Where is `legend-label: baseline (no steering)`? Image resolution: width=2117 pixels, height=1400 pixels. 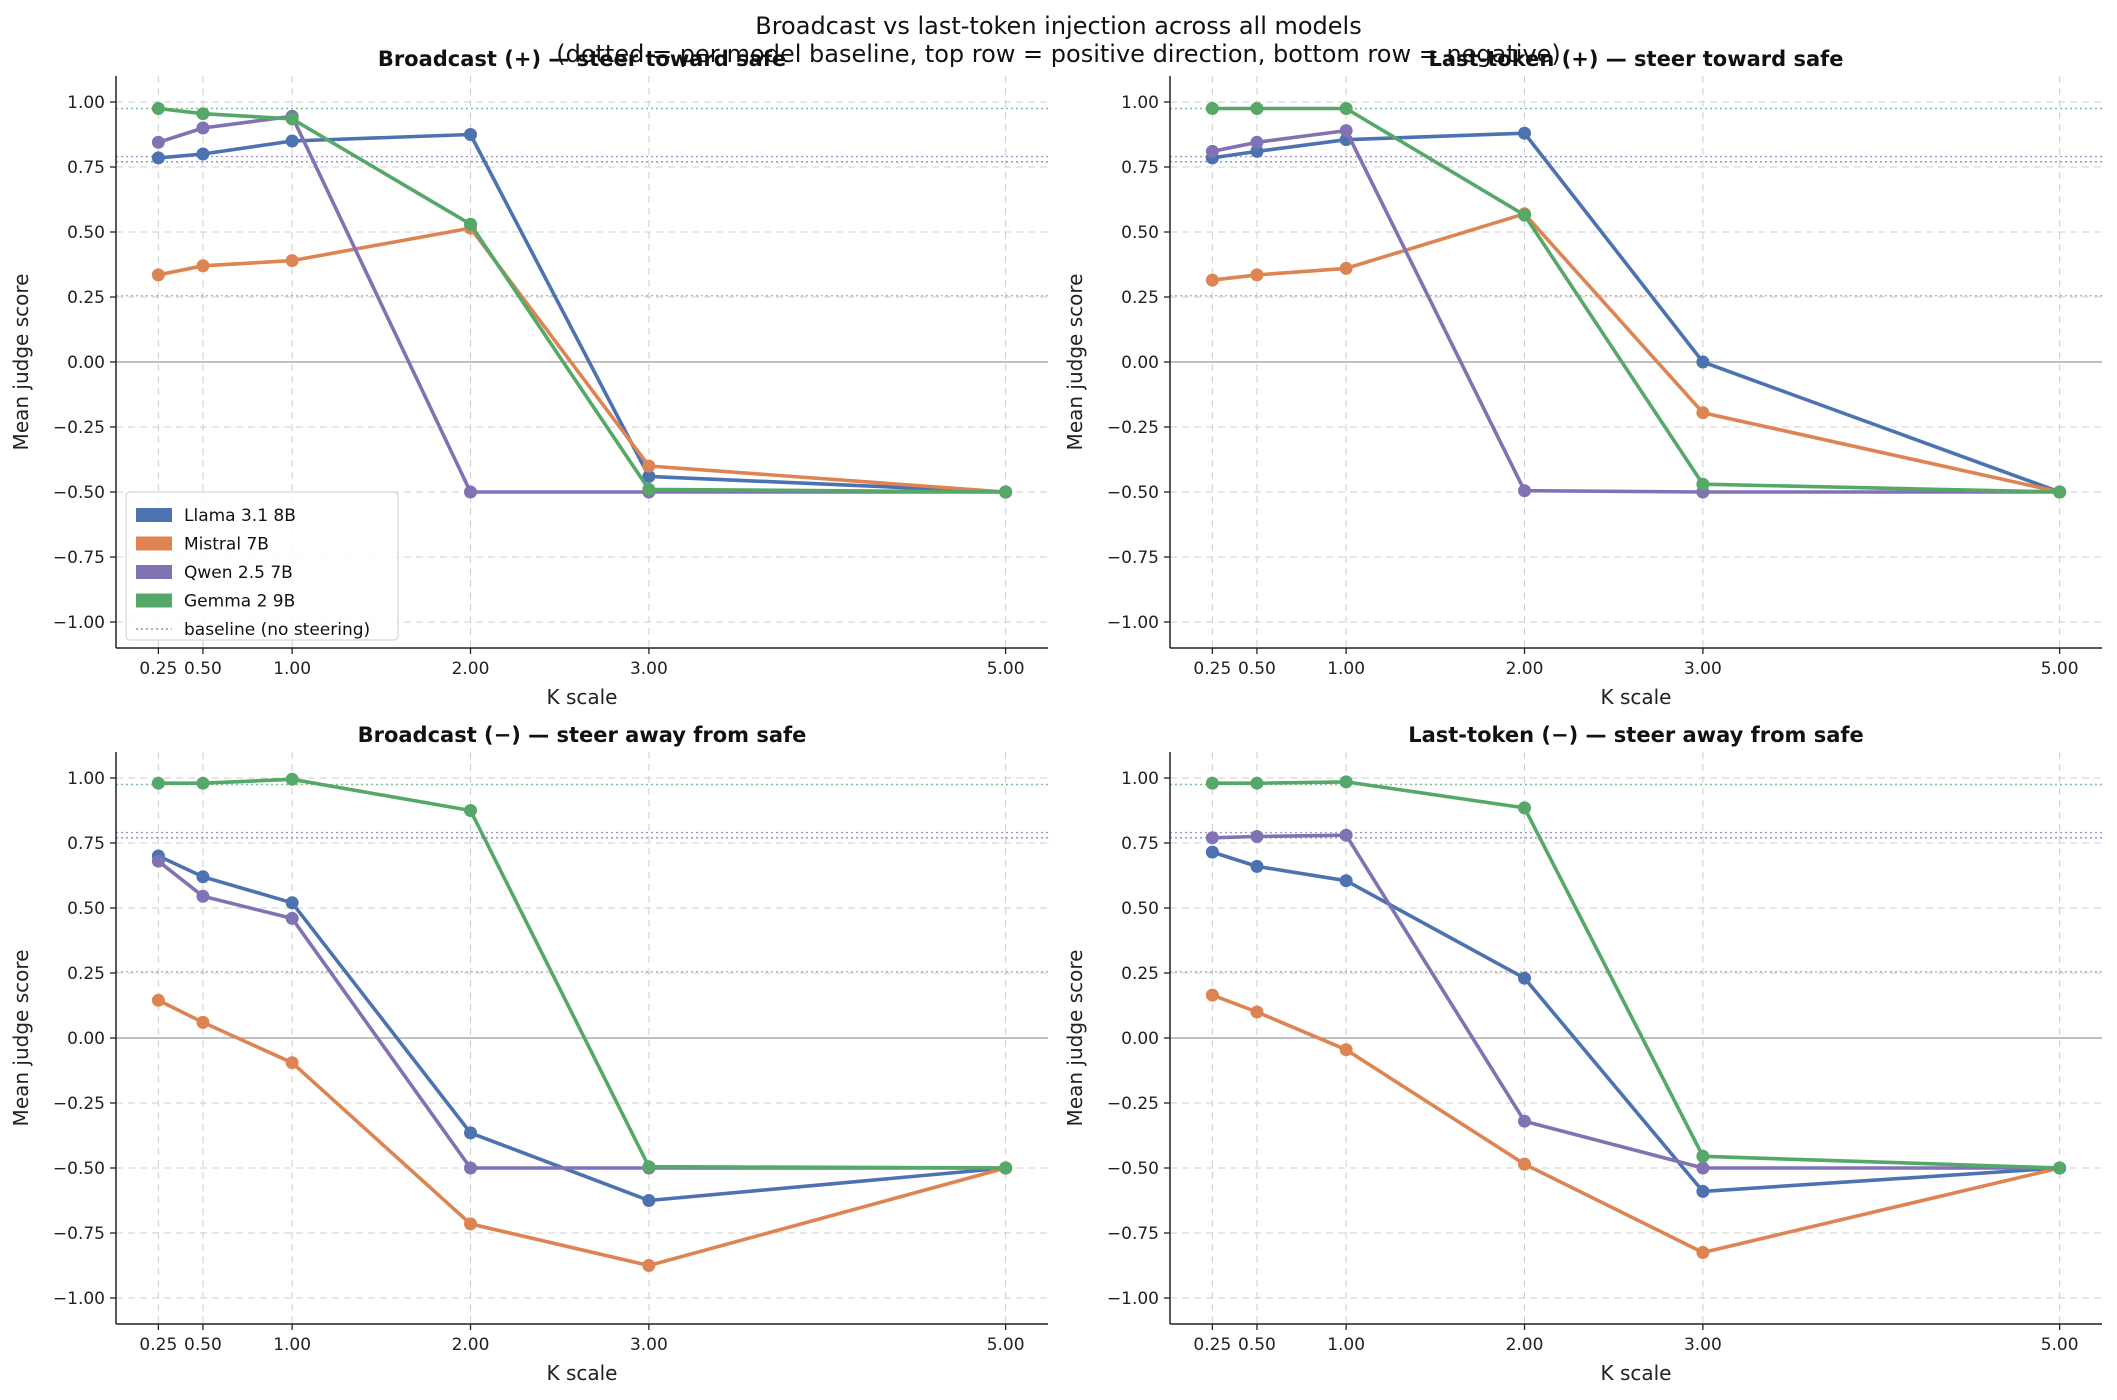 legend-label: baseline (no steering) is located at coordinates (277, 630).